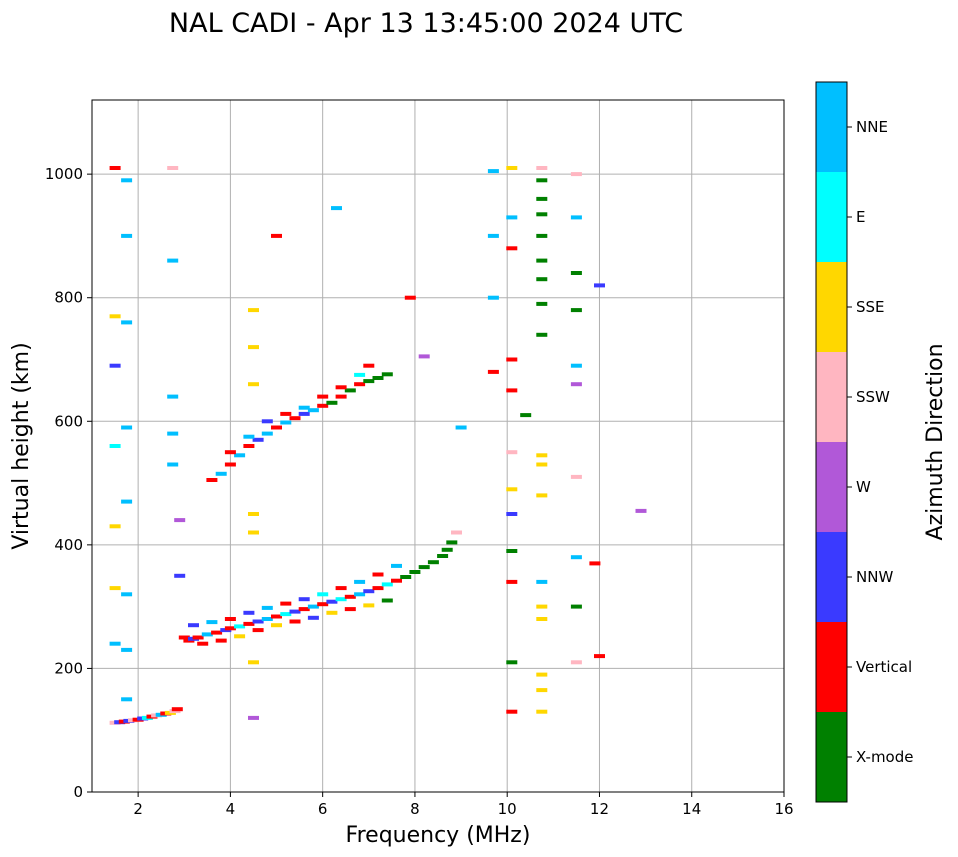 The width and height of the screenshot is (958, 857). Describe the element at coordinates (426, 23) in the screenshot. I see `chart-title: NAL CADI - Apr 13 13:45:00 2024 UTC` at that location.